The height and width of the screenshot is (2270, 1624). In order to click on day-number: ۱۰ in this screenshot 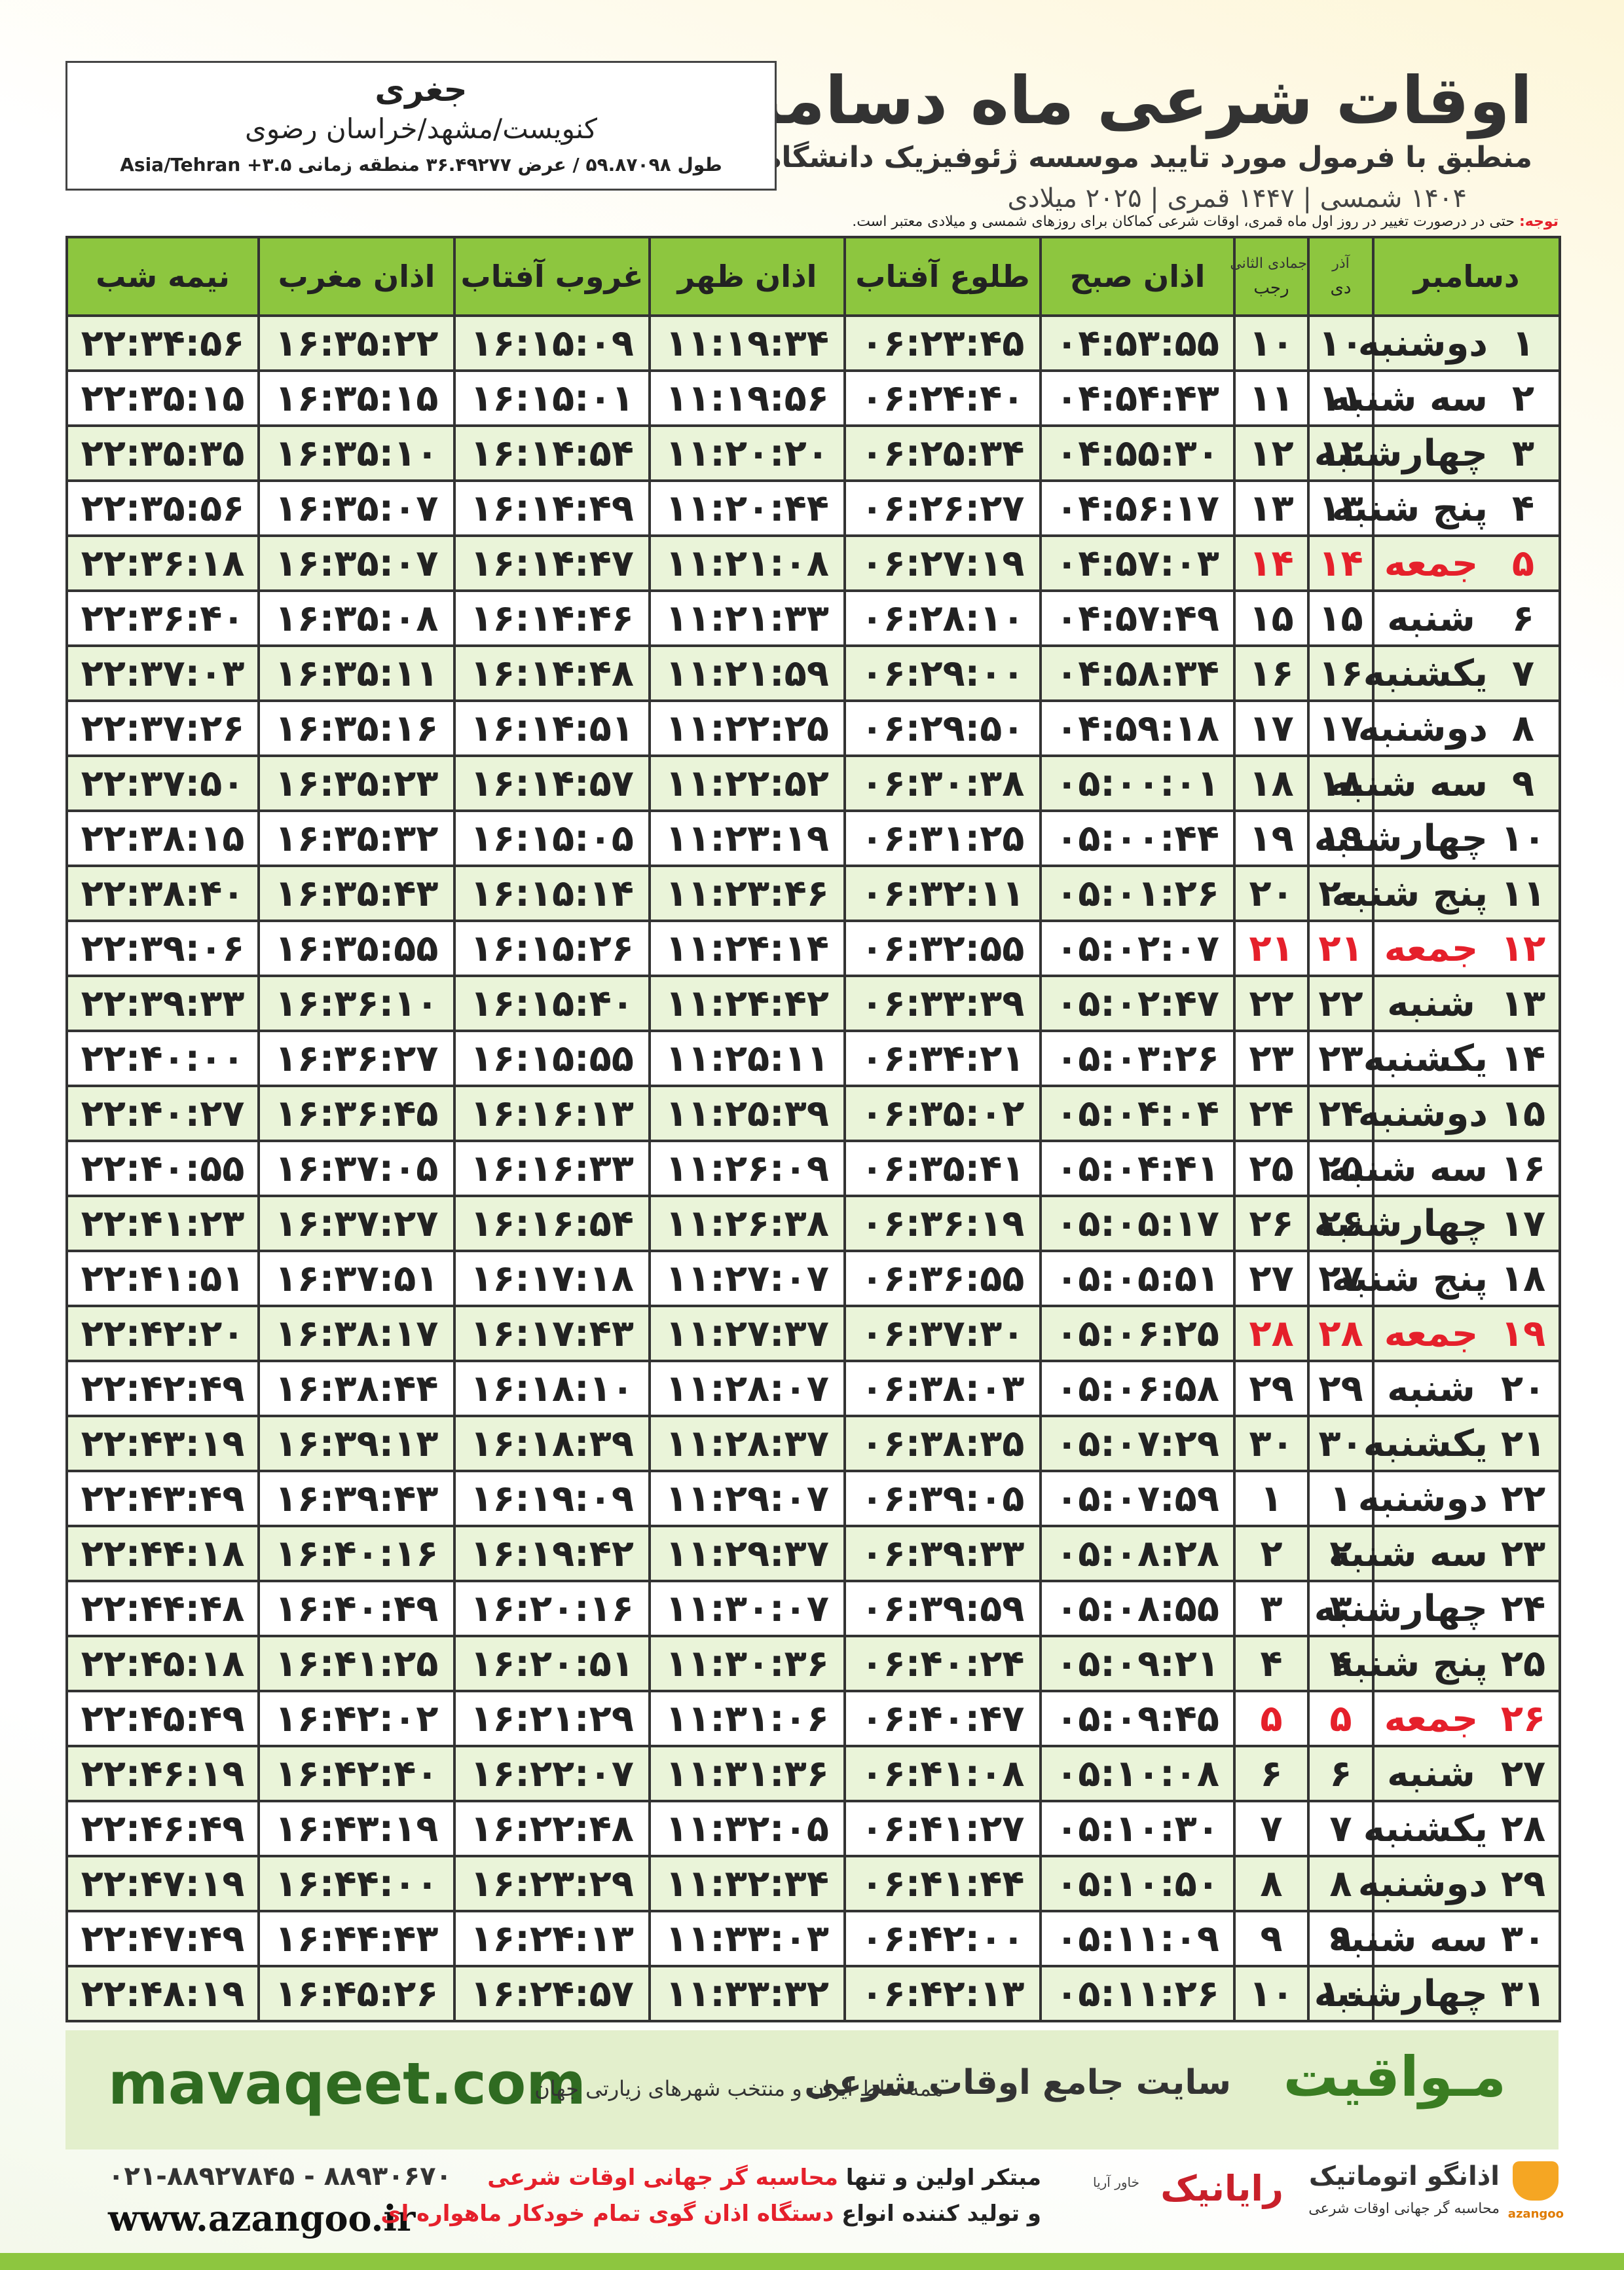, I will do `click(1524, 838)`.